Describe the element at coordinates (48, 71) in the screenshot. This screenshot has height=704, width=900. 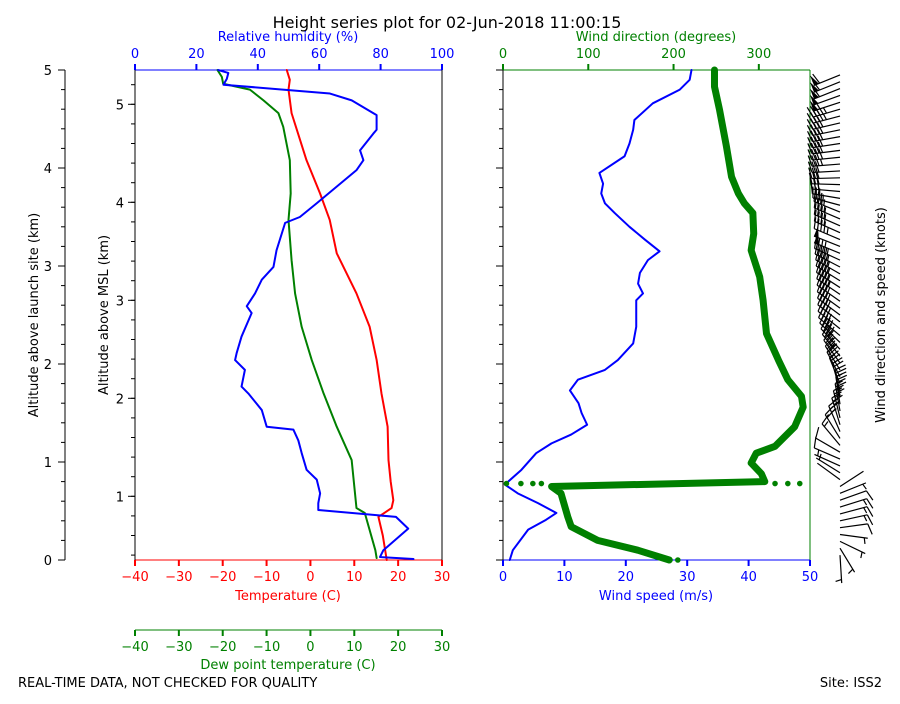
I see `agl-tick-label: 5` at that location.